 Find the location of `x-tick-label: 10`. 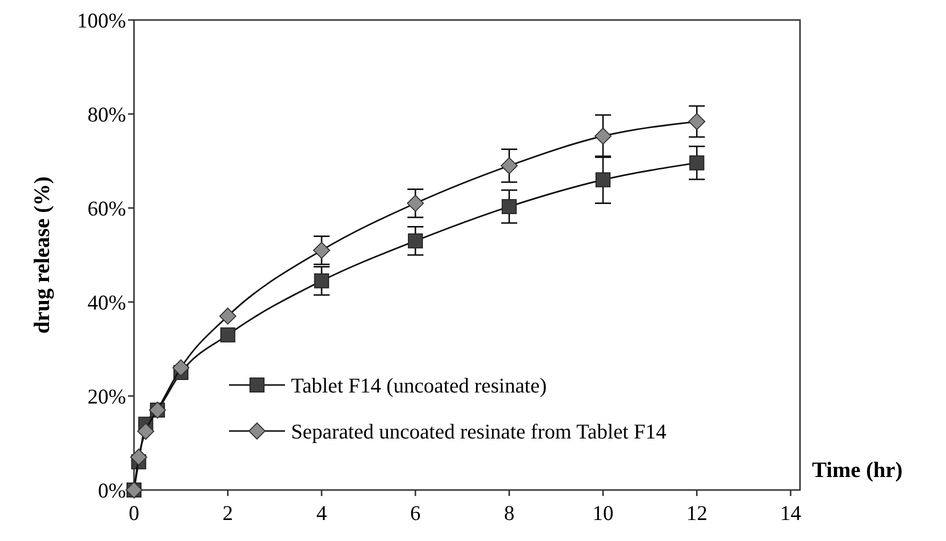

x-tick-label: 10 is located at coordinates (603, 513).